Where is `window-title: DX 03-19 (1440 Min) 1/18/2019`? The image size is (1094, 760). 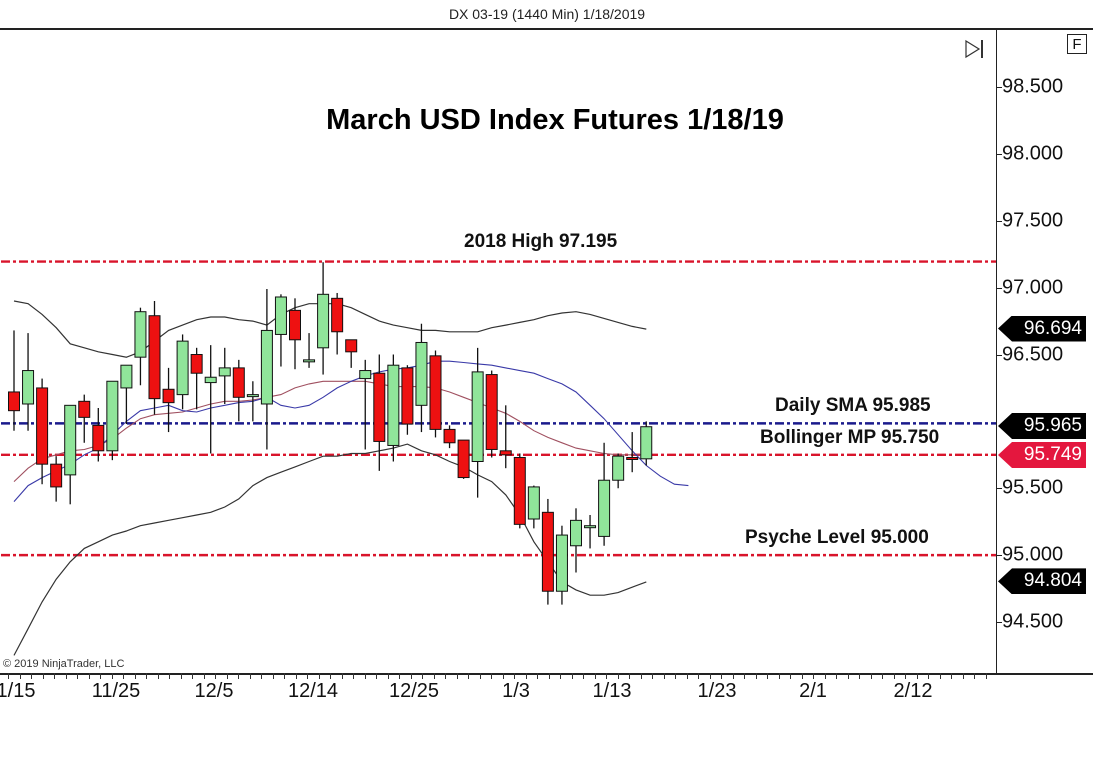
window-title: DX 03-19 (1440 Min) 1/18/2019 is located at coordinates (547, 14).